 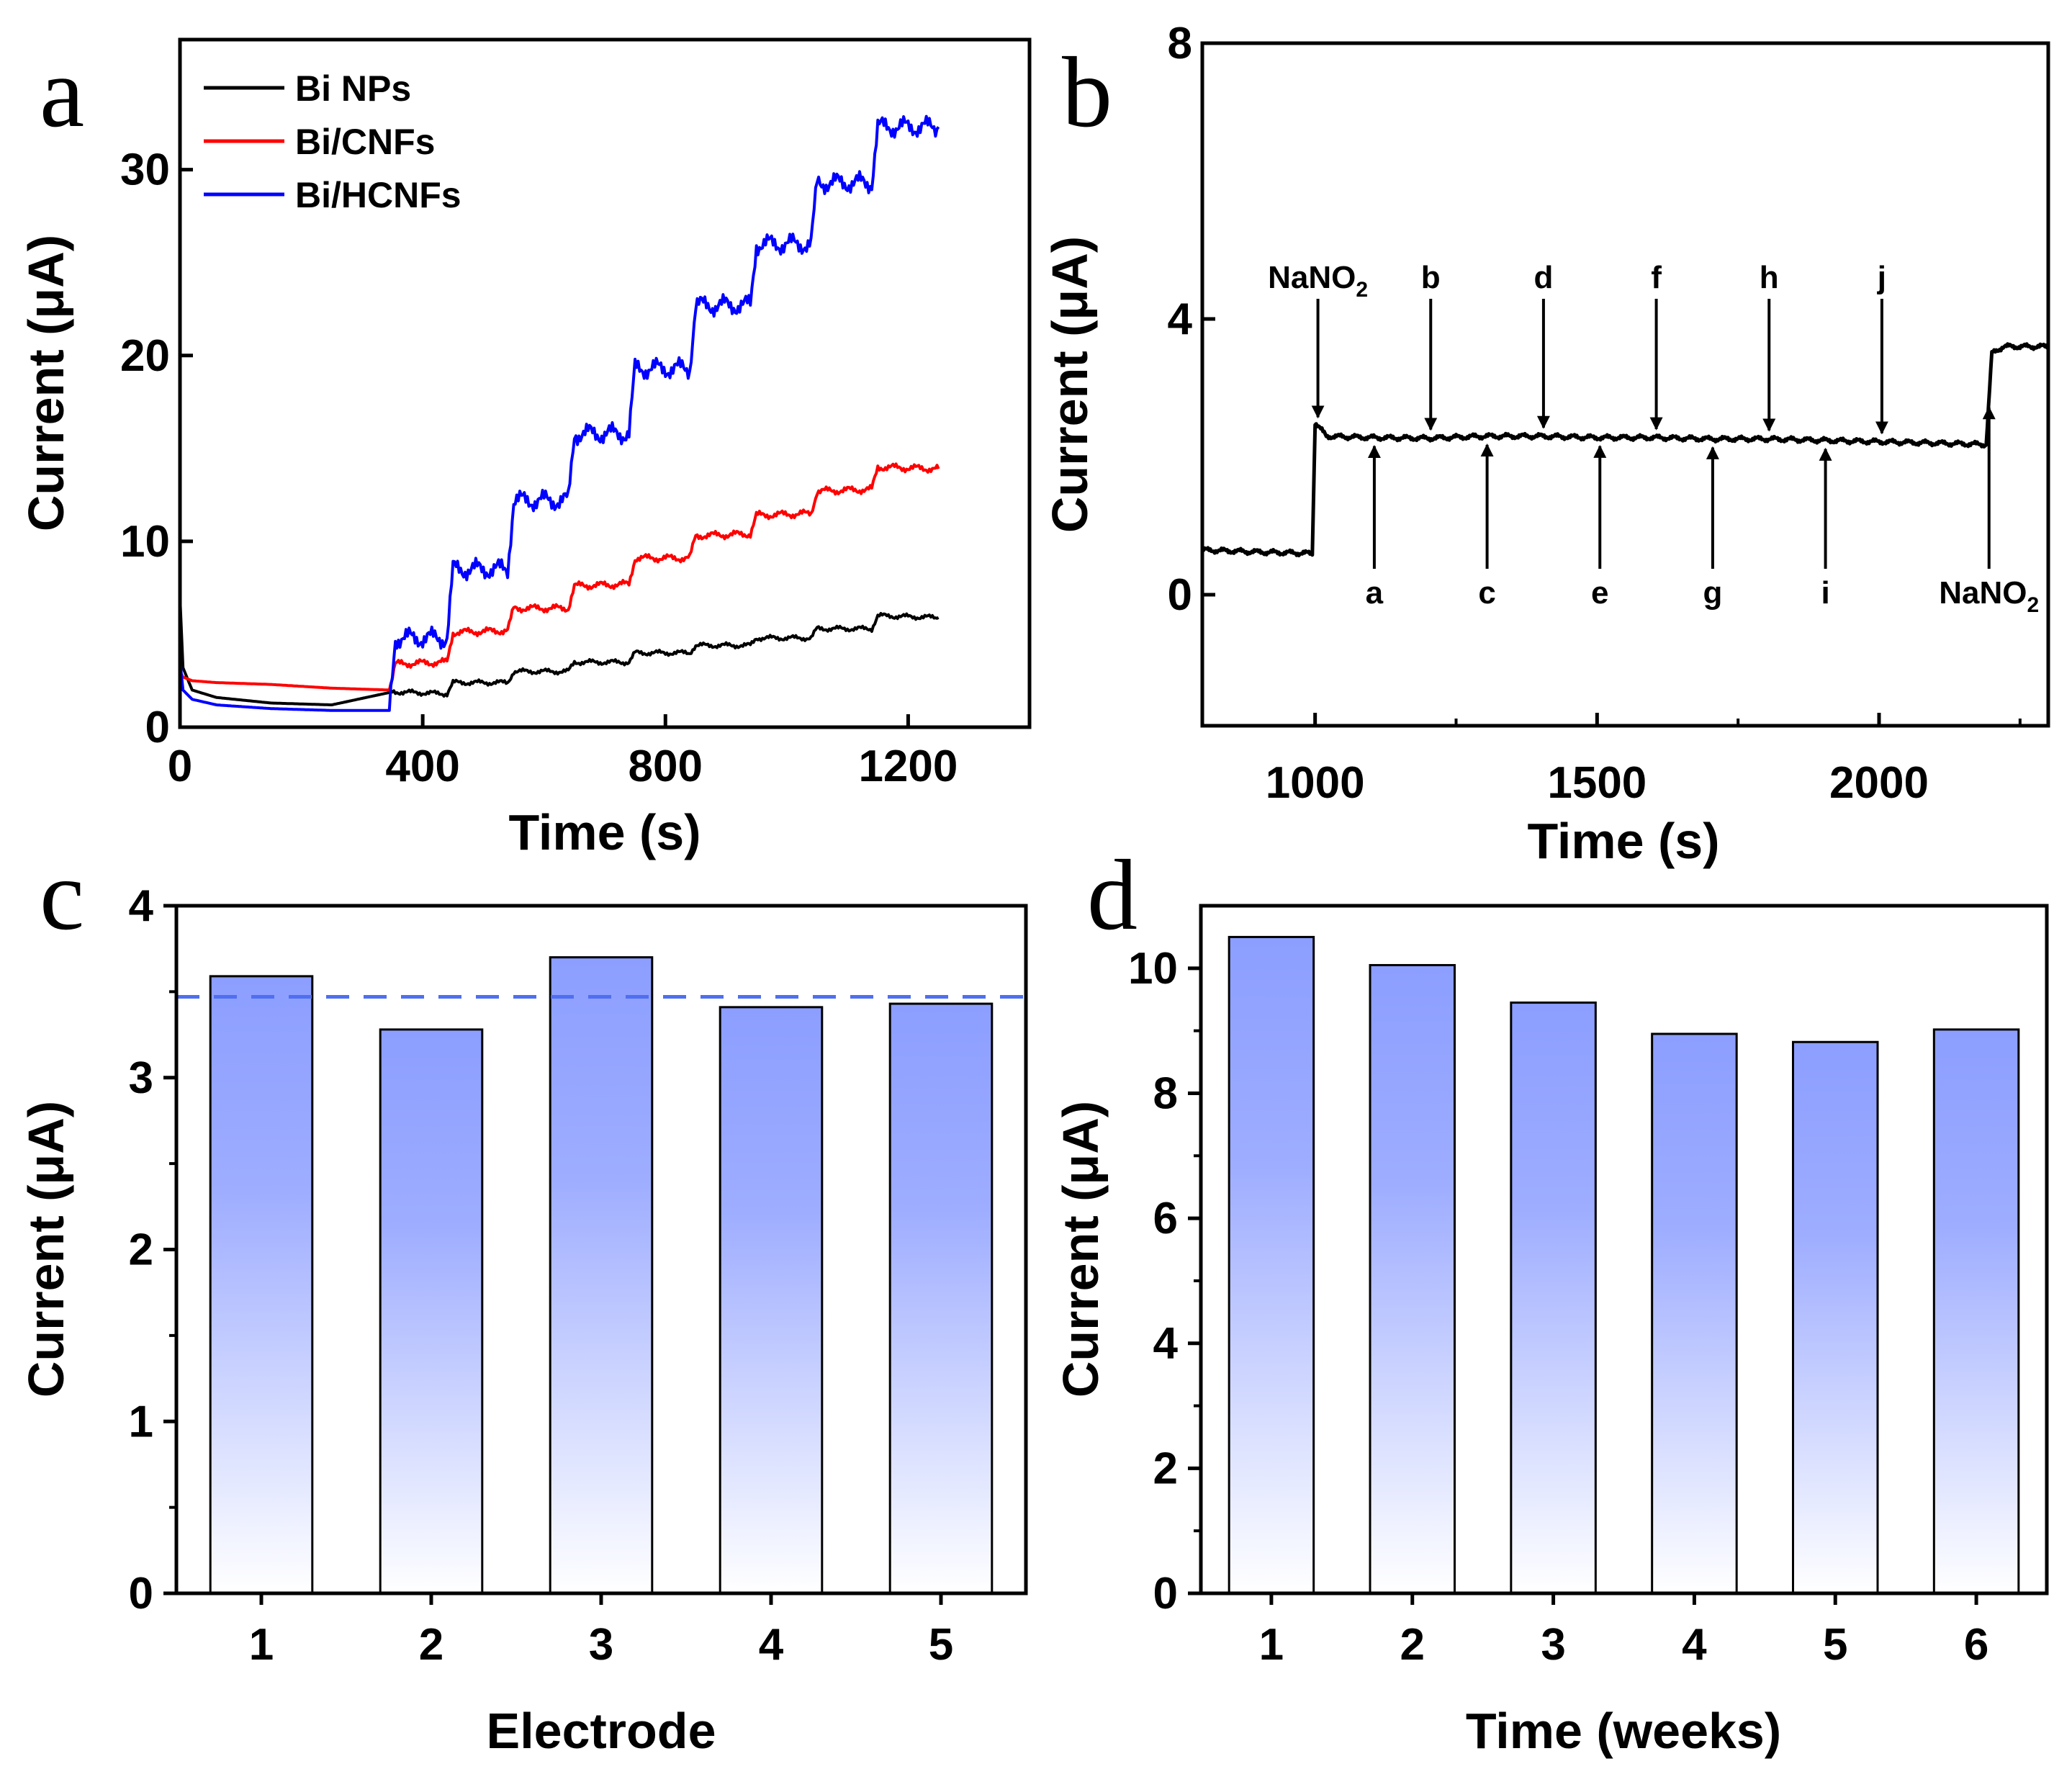 What do you see at coordinates (46, 1249) in the screenshot?
I see `panel-c-ylabel: Current (μA)` at bounding box center [46, 1249].